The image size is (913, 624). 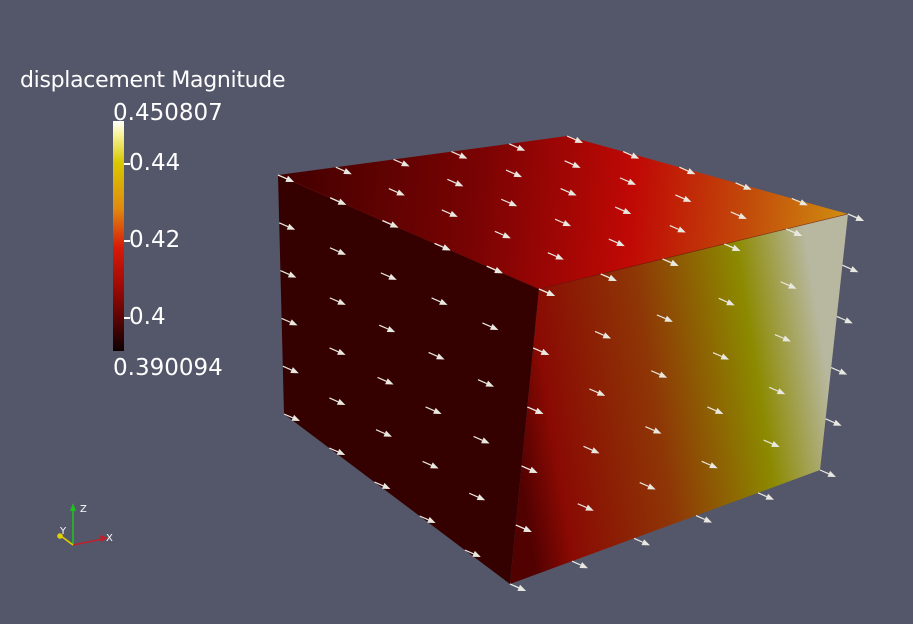 I want to click on axis-y-label: Y, so click(x=63, y=531).